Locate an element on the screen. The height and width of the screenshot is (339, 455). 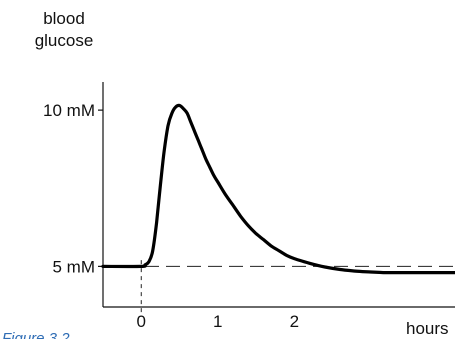
y-ticks: 10 mM 5 mM is located at coordinates (73, 188).